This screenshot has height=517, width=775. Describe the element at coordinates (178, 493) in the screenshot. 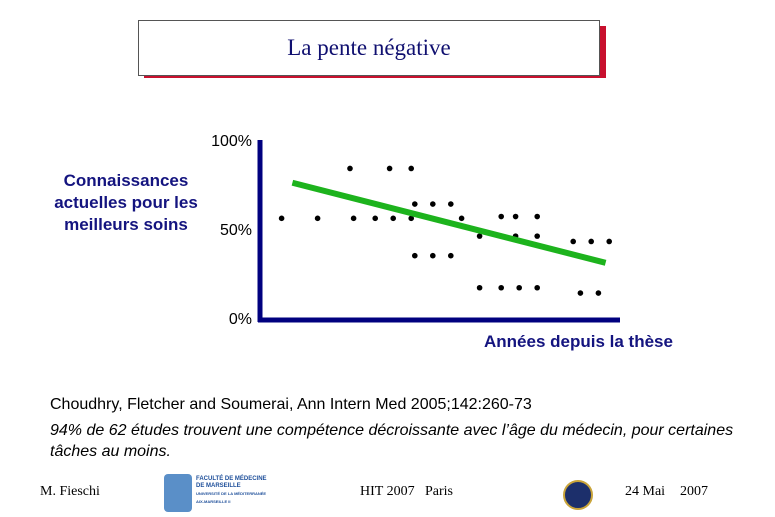

I see `faculty-logo` at that location.